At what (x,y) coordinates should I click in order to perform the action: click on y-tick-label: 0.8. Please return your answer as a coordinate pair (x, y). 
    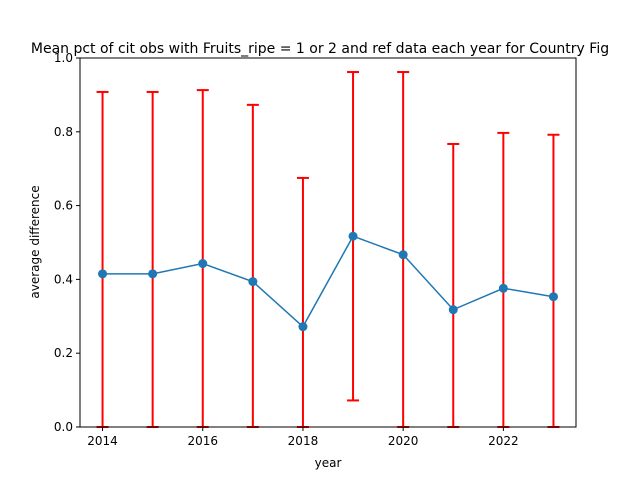
    Looking at the image, I should click on (63, 132).